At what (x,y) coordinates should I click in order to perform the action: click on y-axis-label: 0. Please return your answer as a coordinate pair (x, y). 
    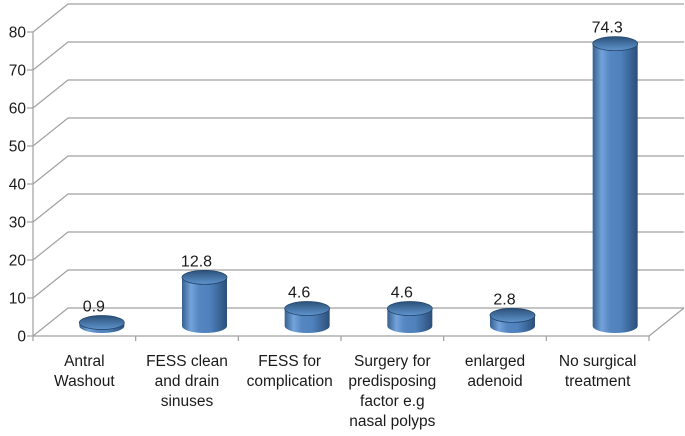
    Looking at the image, I should click on (21, 337).